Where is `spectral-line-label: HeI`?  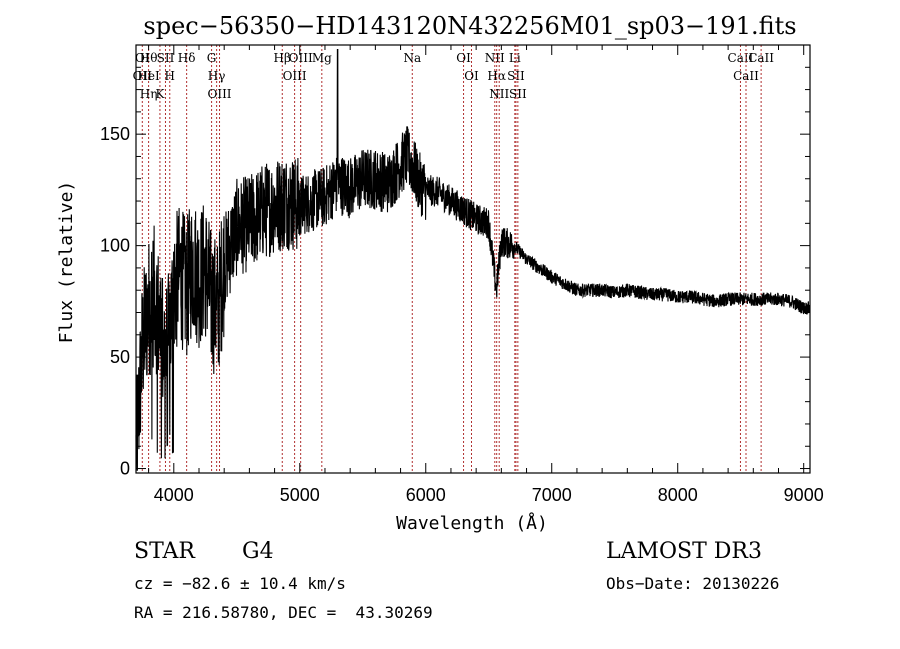
spectral-line-label: HeI is located at coordinates (148, 76).